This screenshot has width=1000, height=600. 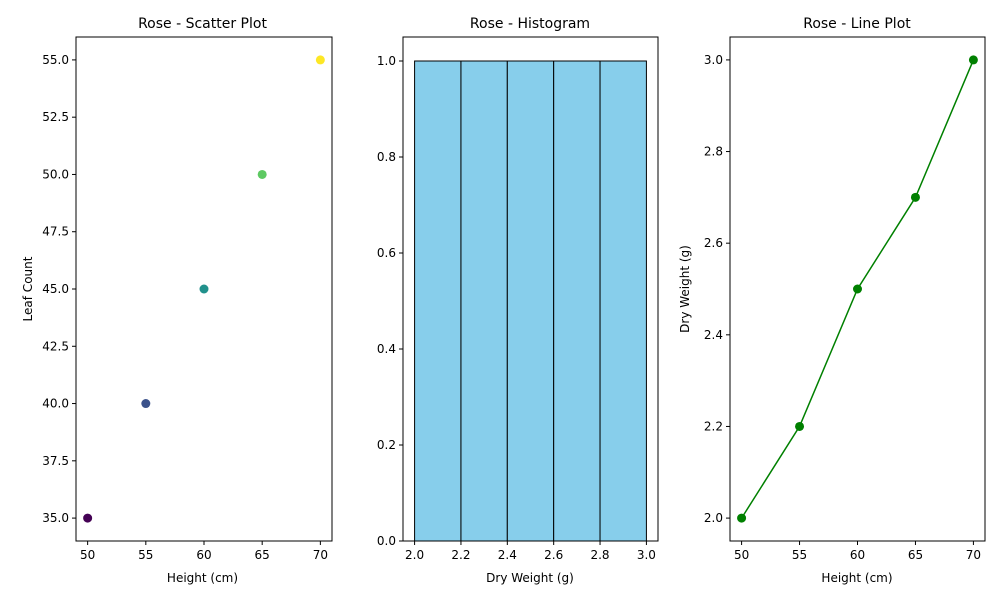 What do you see at coordinates (857, 555) in the screenshot?
I see `line-xtick-label: 60` at bounding box center [857, 555].